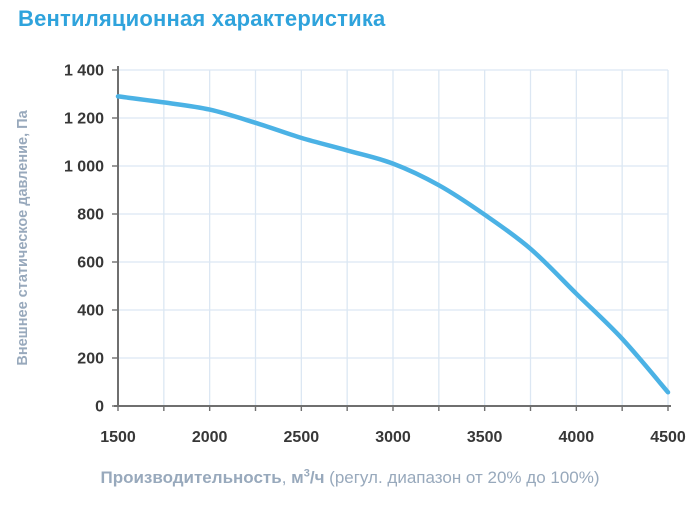  I want to click on x-tick-label: 2000, so click(210, 437).